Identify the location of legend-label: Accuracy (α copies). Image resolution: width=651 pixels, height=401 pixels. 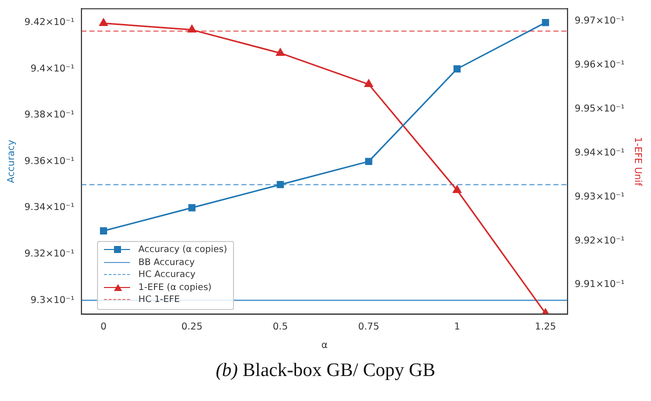
(183, 250).